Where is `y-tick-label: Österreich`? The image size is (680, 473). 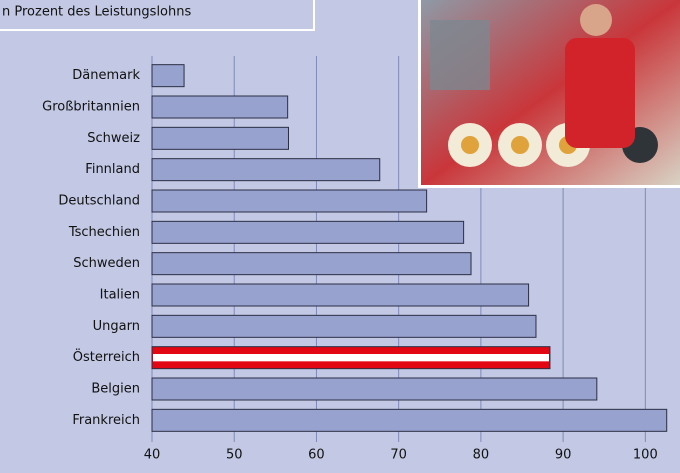
y-tick-label: Österreich is located at coordinates (106, 356).